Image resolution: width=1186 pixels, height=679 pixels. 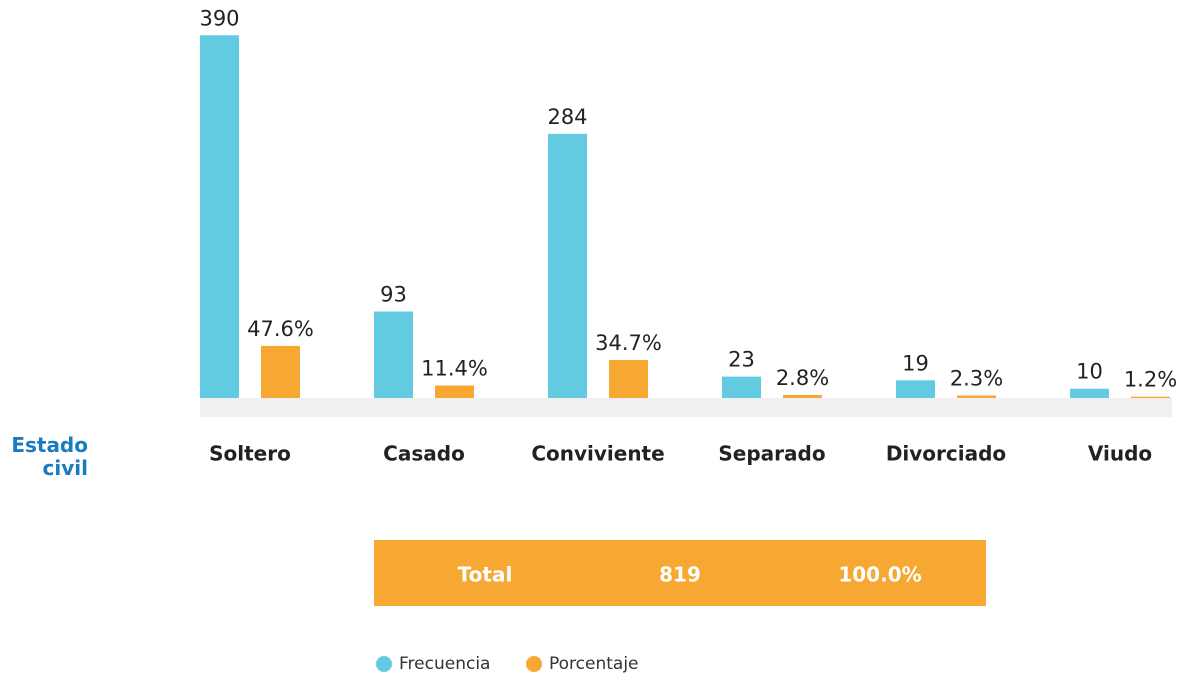 What do you see at coordinates (444, 664) in the screenshot?
I see `legend-label: Frecuencia` at bounding box center [444, 664].